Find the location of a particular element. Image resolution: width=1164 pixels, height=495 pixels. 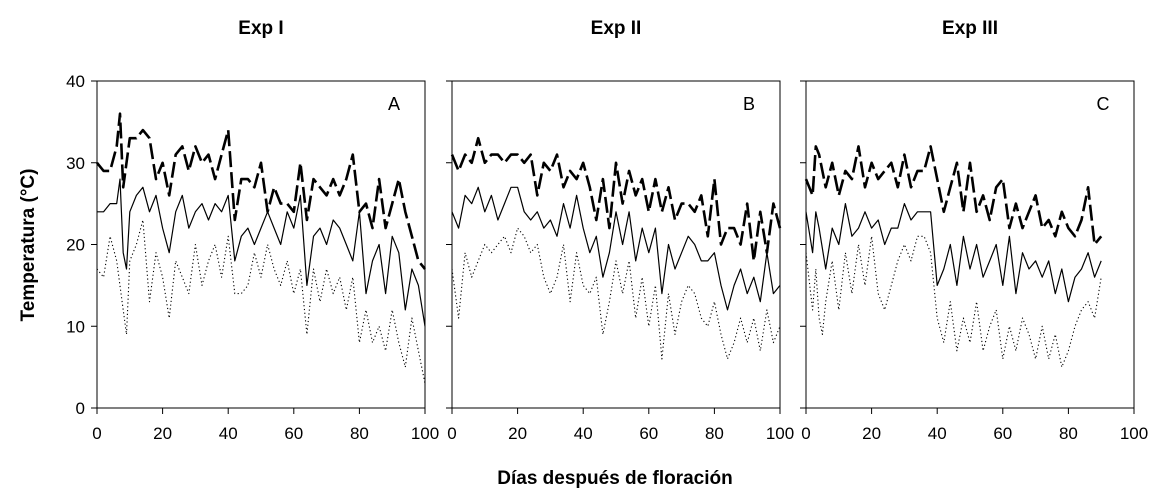

x-axis-title: Días después de floración is located at coordinates (614, 478).